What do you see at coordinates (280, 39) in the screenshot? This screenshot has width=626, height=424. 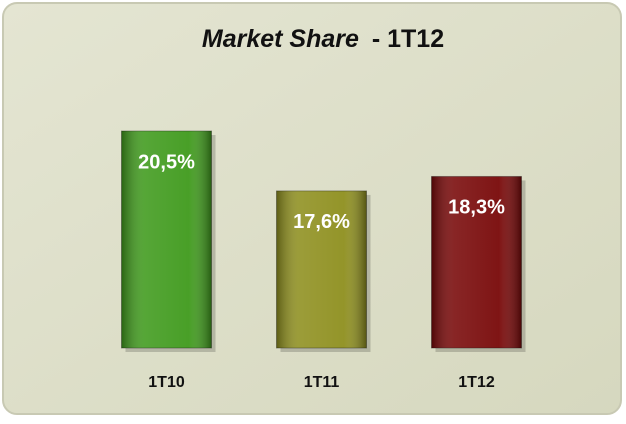 I see `title-main: Market Share` at bounding box center [280, 39].